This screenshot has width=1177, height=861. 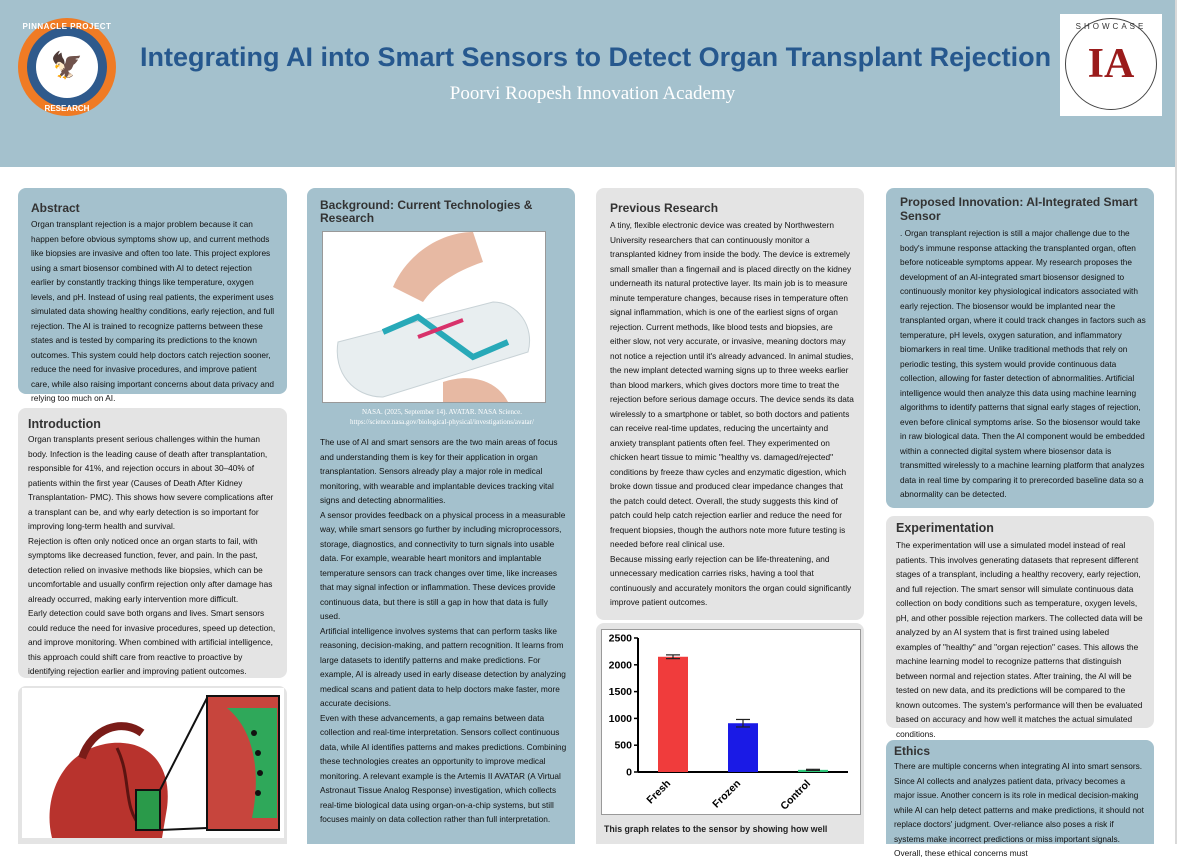 I want to click on bar-chart: 0 500 1000 1500 2000 2500 Fresh Frozen Control, so click(x=728, y=723).